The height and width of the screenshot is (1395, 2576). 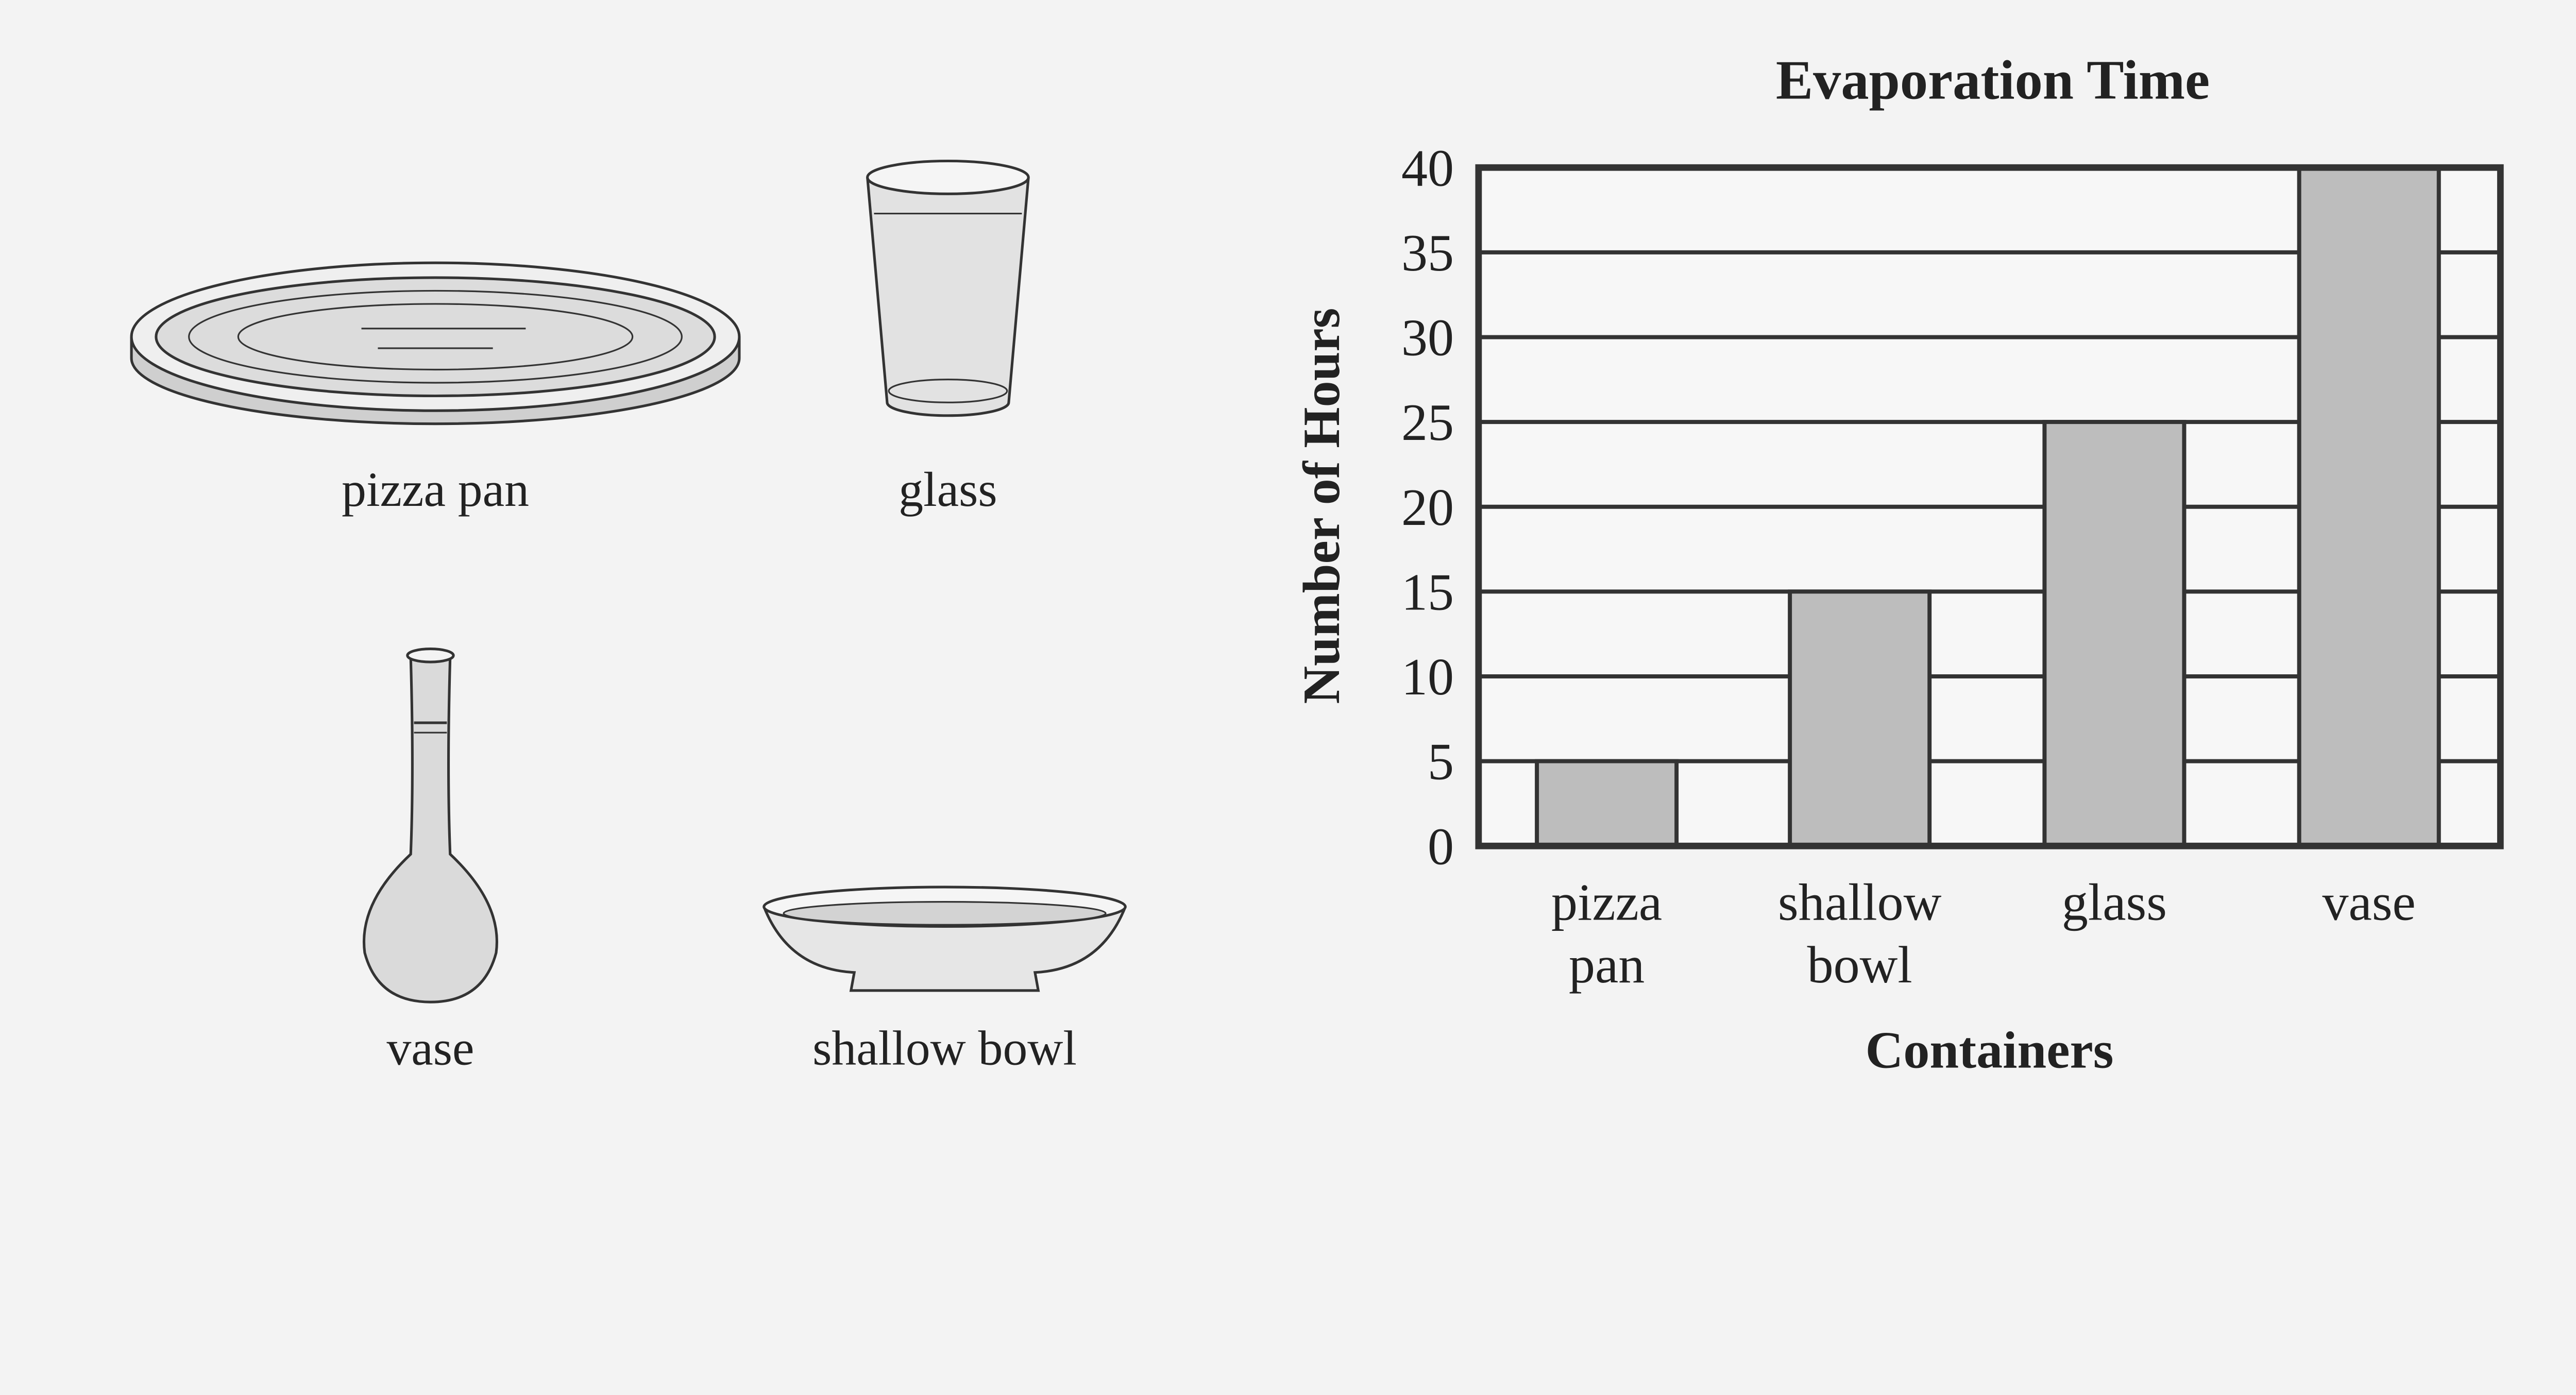 I want to click on y-tick-label: 15, so click(x=1427, y=592).